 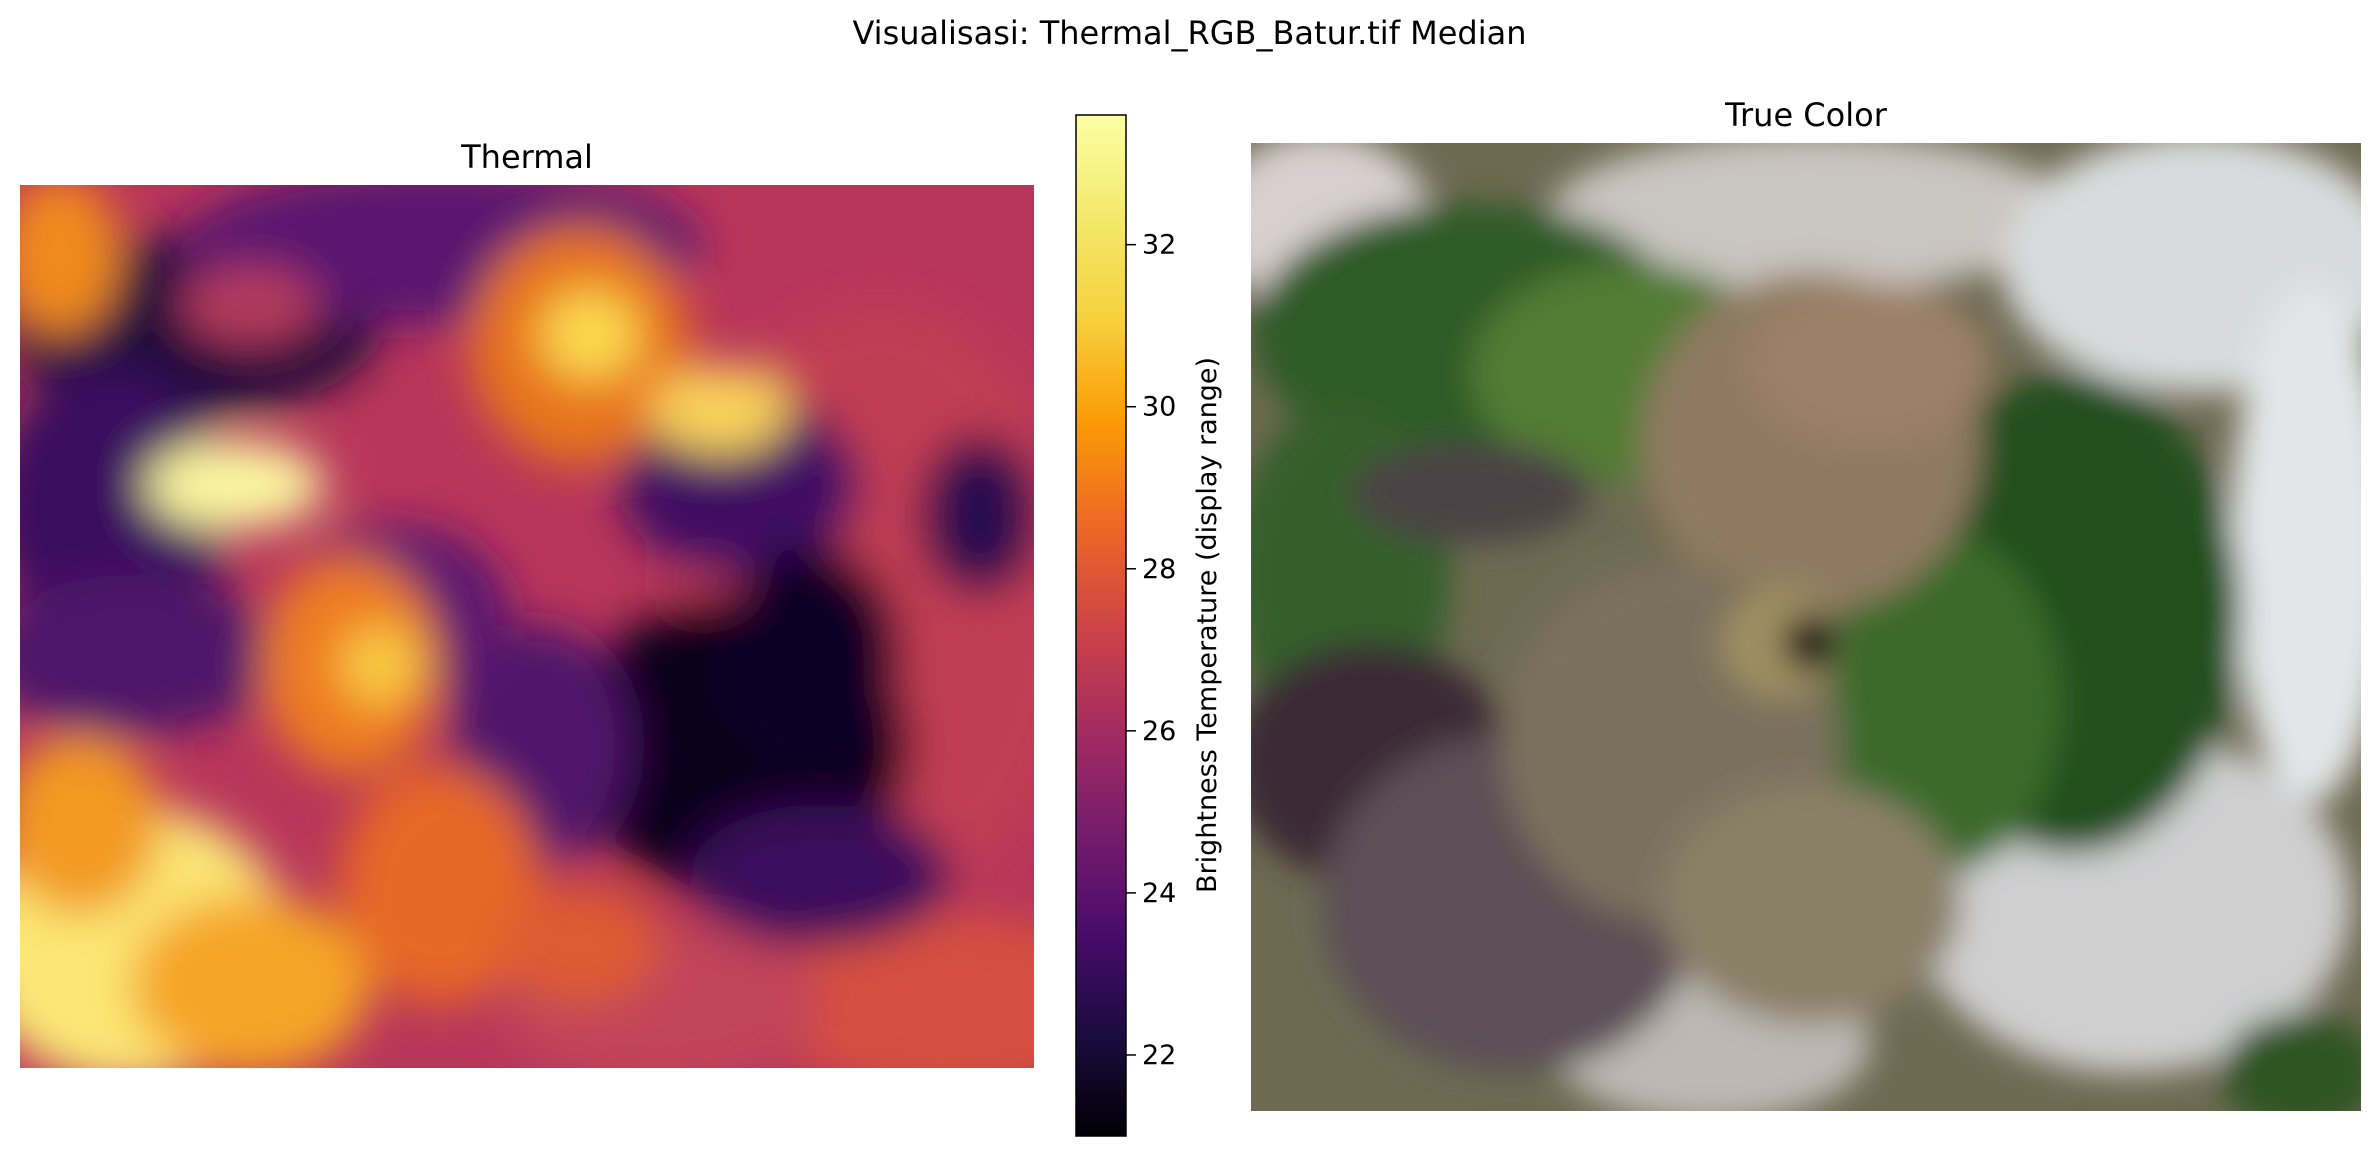 I want to click on colorbar-ticks: 22 24 26 28 30 32, so click(x=1151, y=650).